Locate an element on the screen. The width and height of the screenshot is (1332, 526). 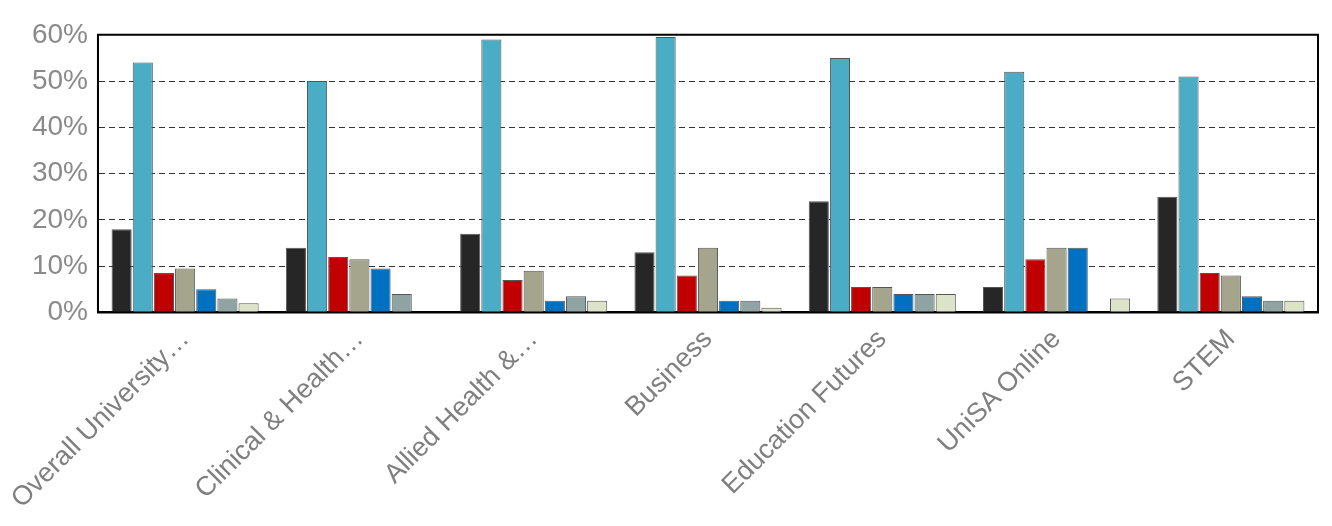
y-tick-label: 10% is located at coordinates (59, 264).